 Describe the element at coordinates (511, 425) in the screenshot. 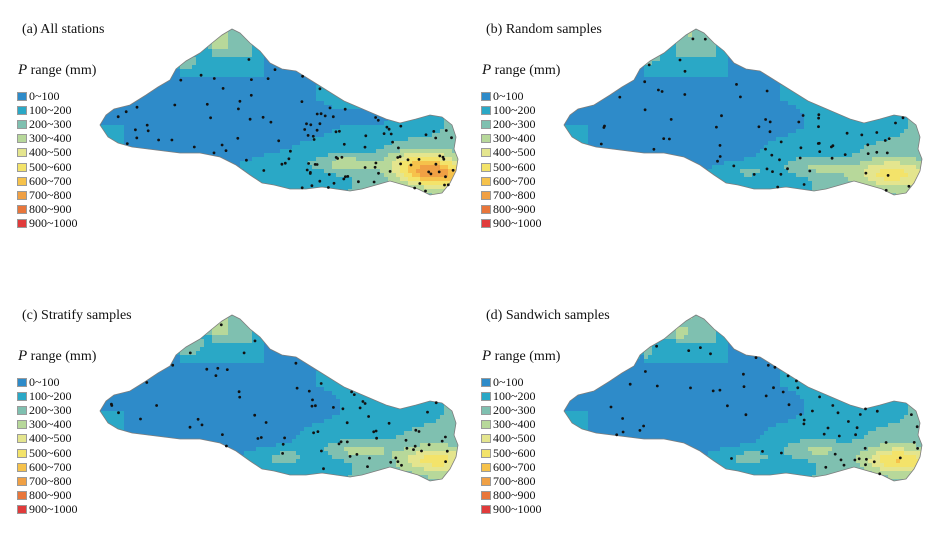

I see `legend-item: 300~400` at that location.